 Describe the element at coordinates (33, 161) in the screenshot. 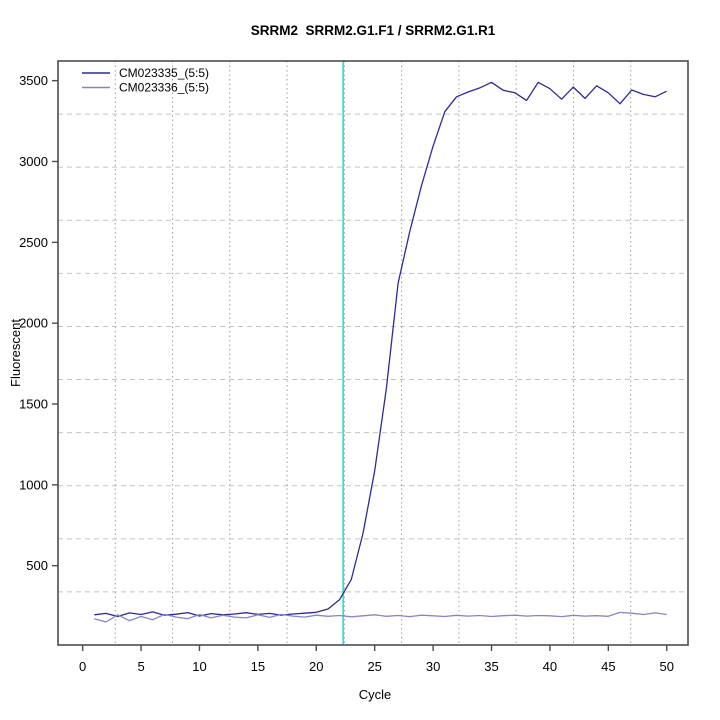

I see `y-tick-label: 3000` at that location.